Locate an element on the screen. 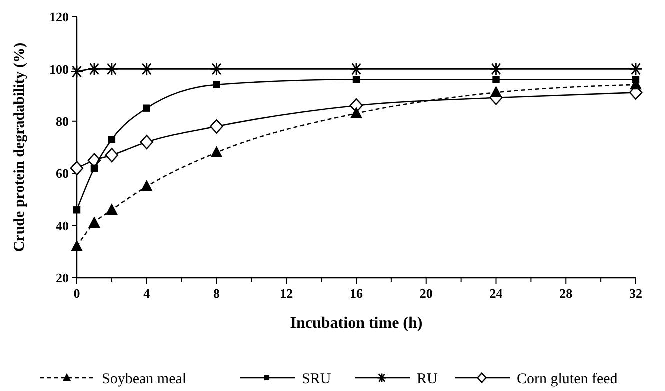 This screenshot has width=665, height=391. x-tick-label: 0 is located at coordinates (77, 293).